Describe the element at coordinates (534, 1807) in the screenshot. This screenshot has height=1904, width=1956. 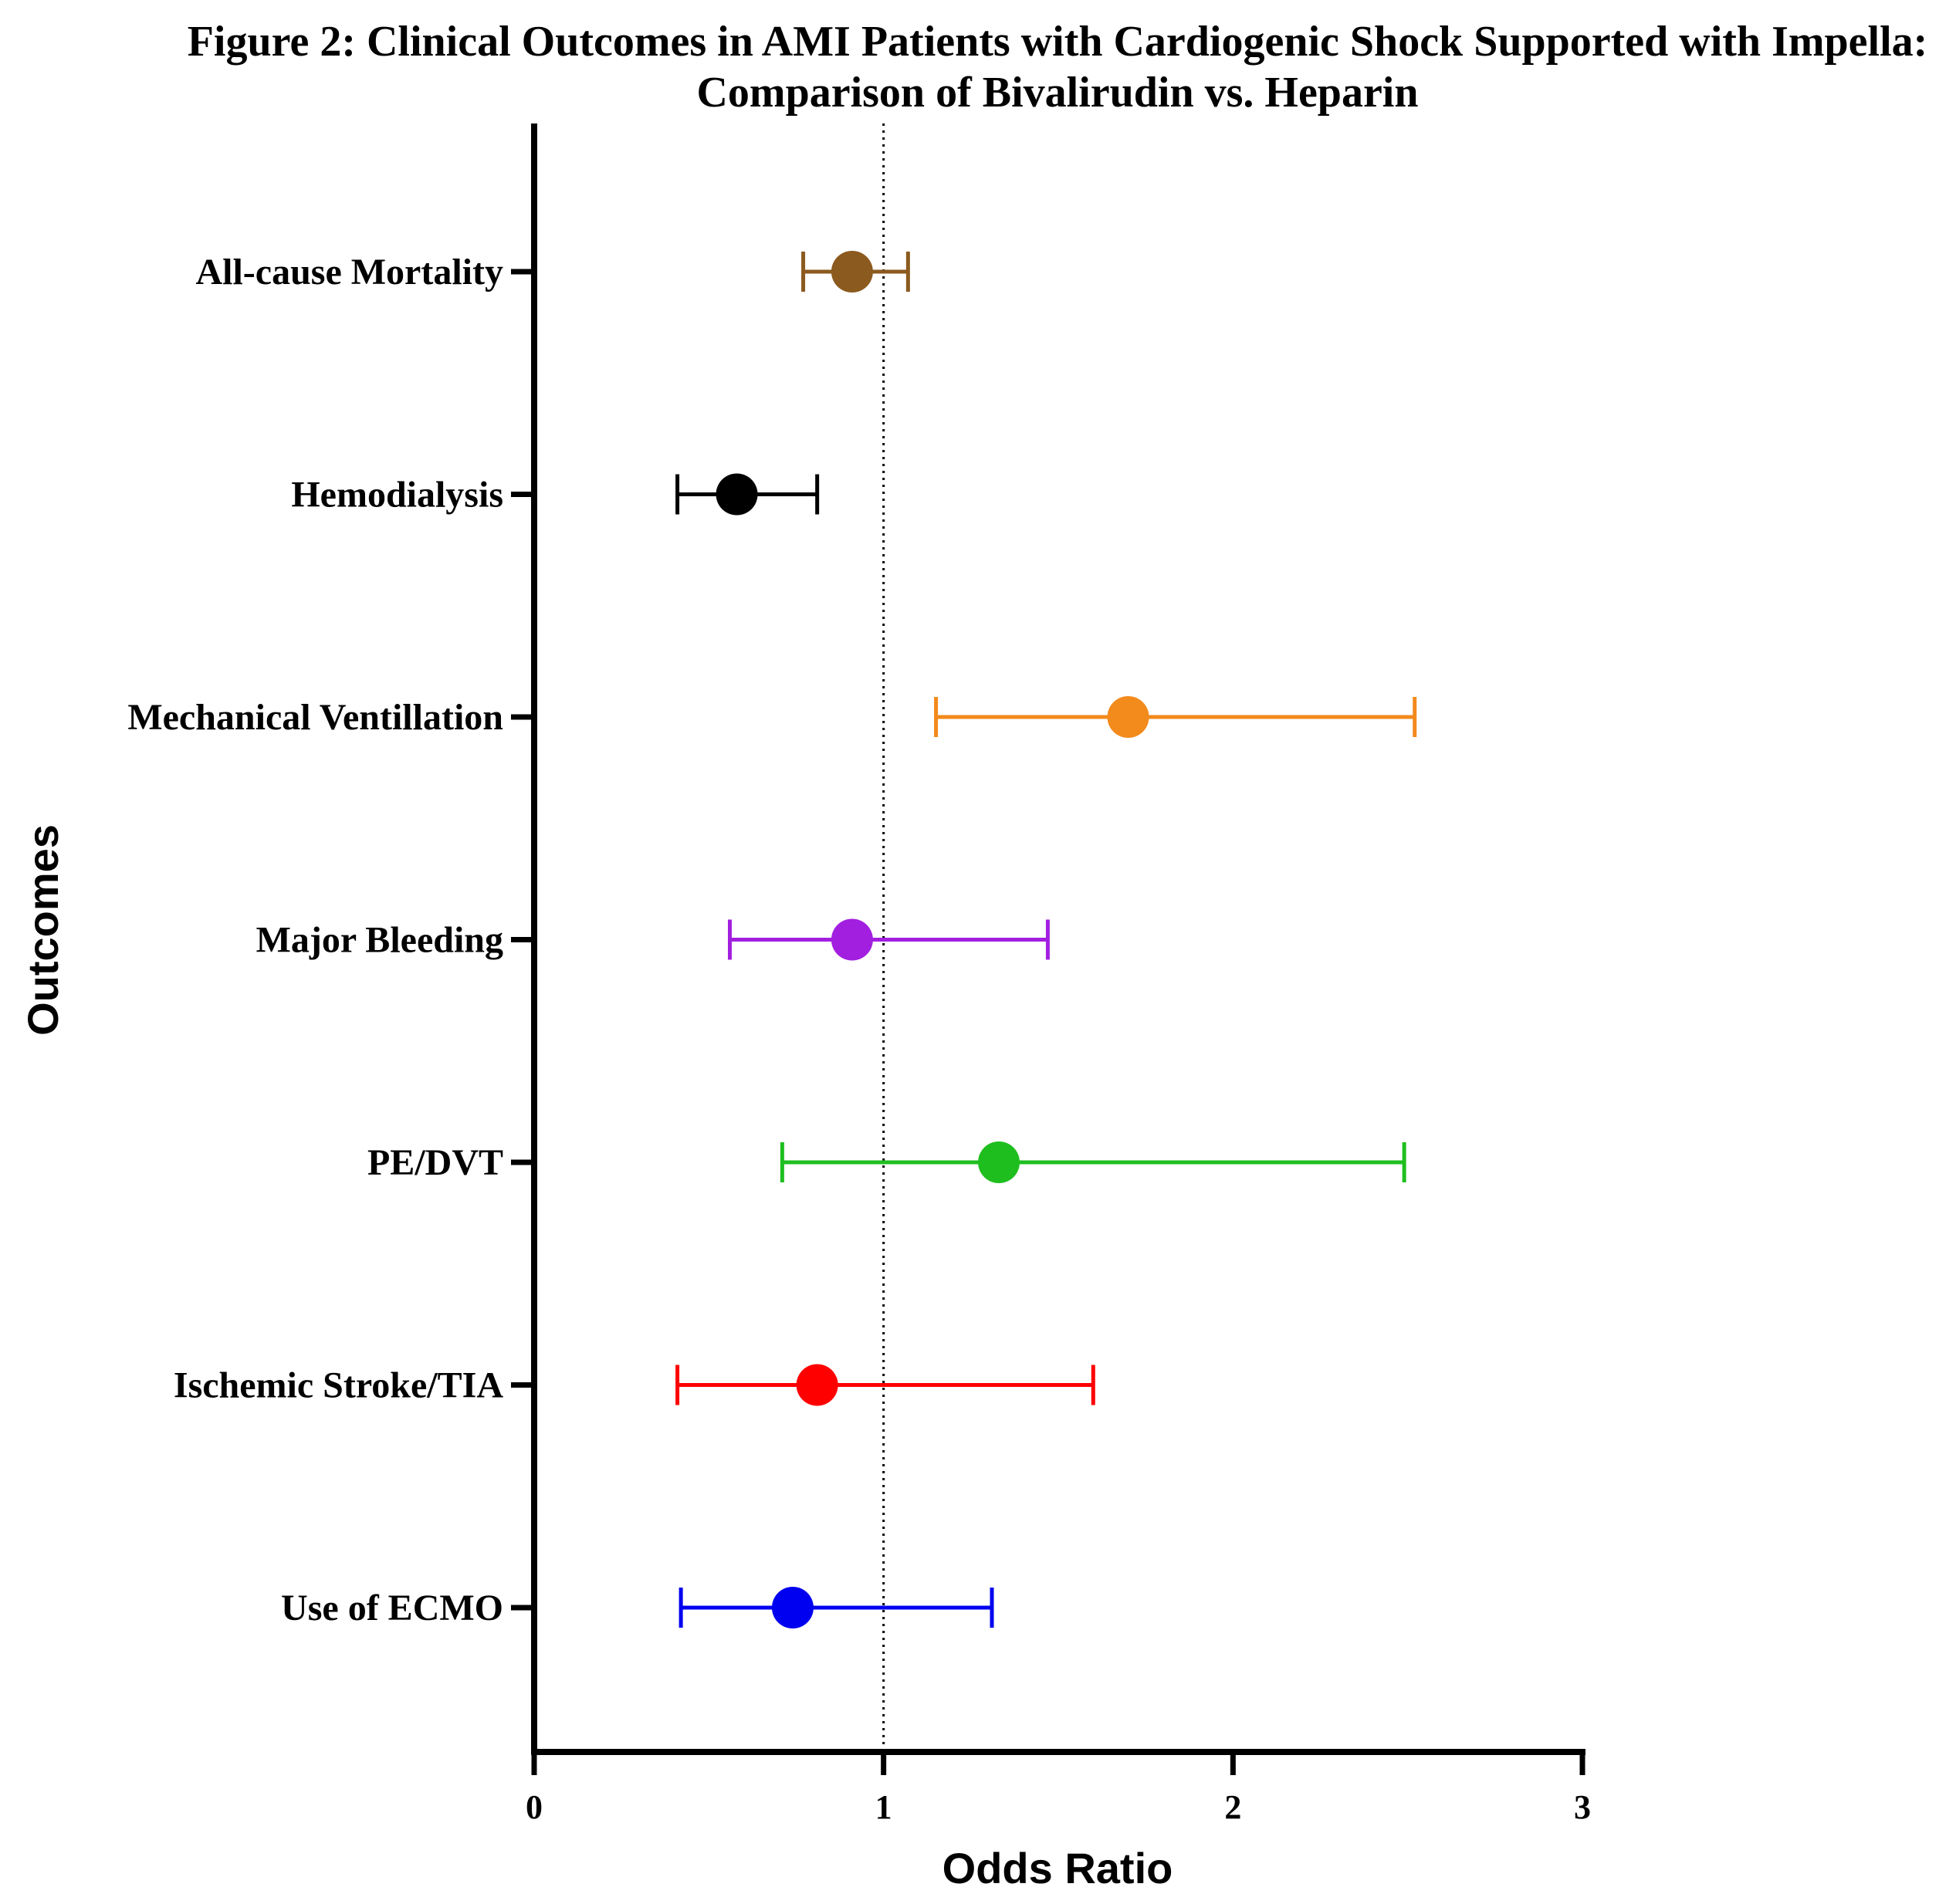
I see `x-tick-label: 0` at that location.